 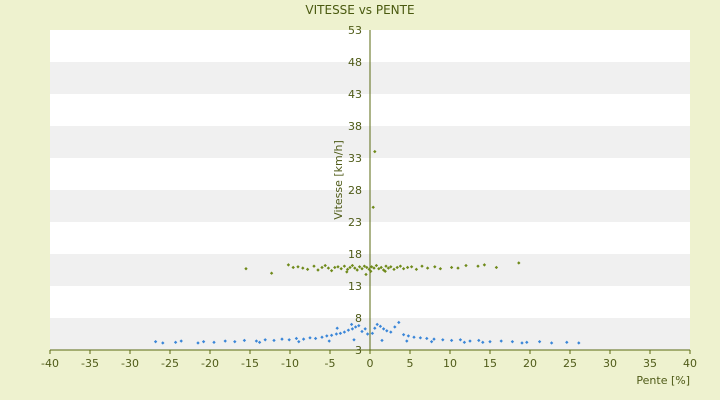 I want to click on y-tick-label: 38, so click(x=355, y=126).